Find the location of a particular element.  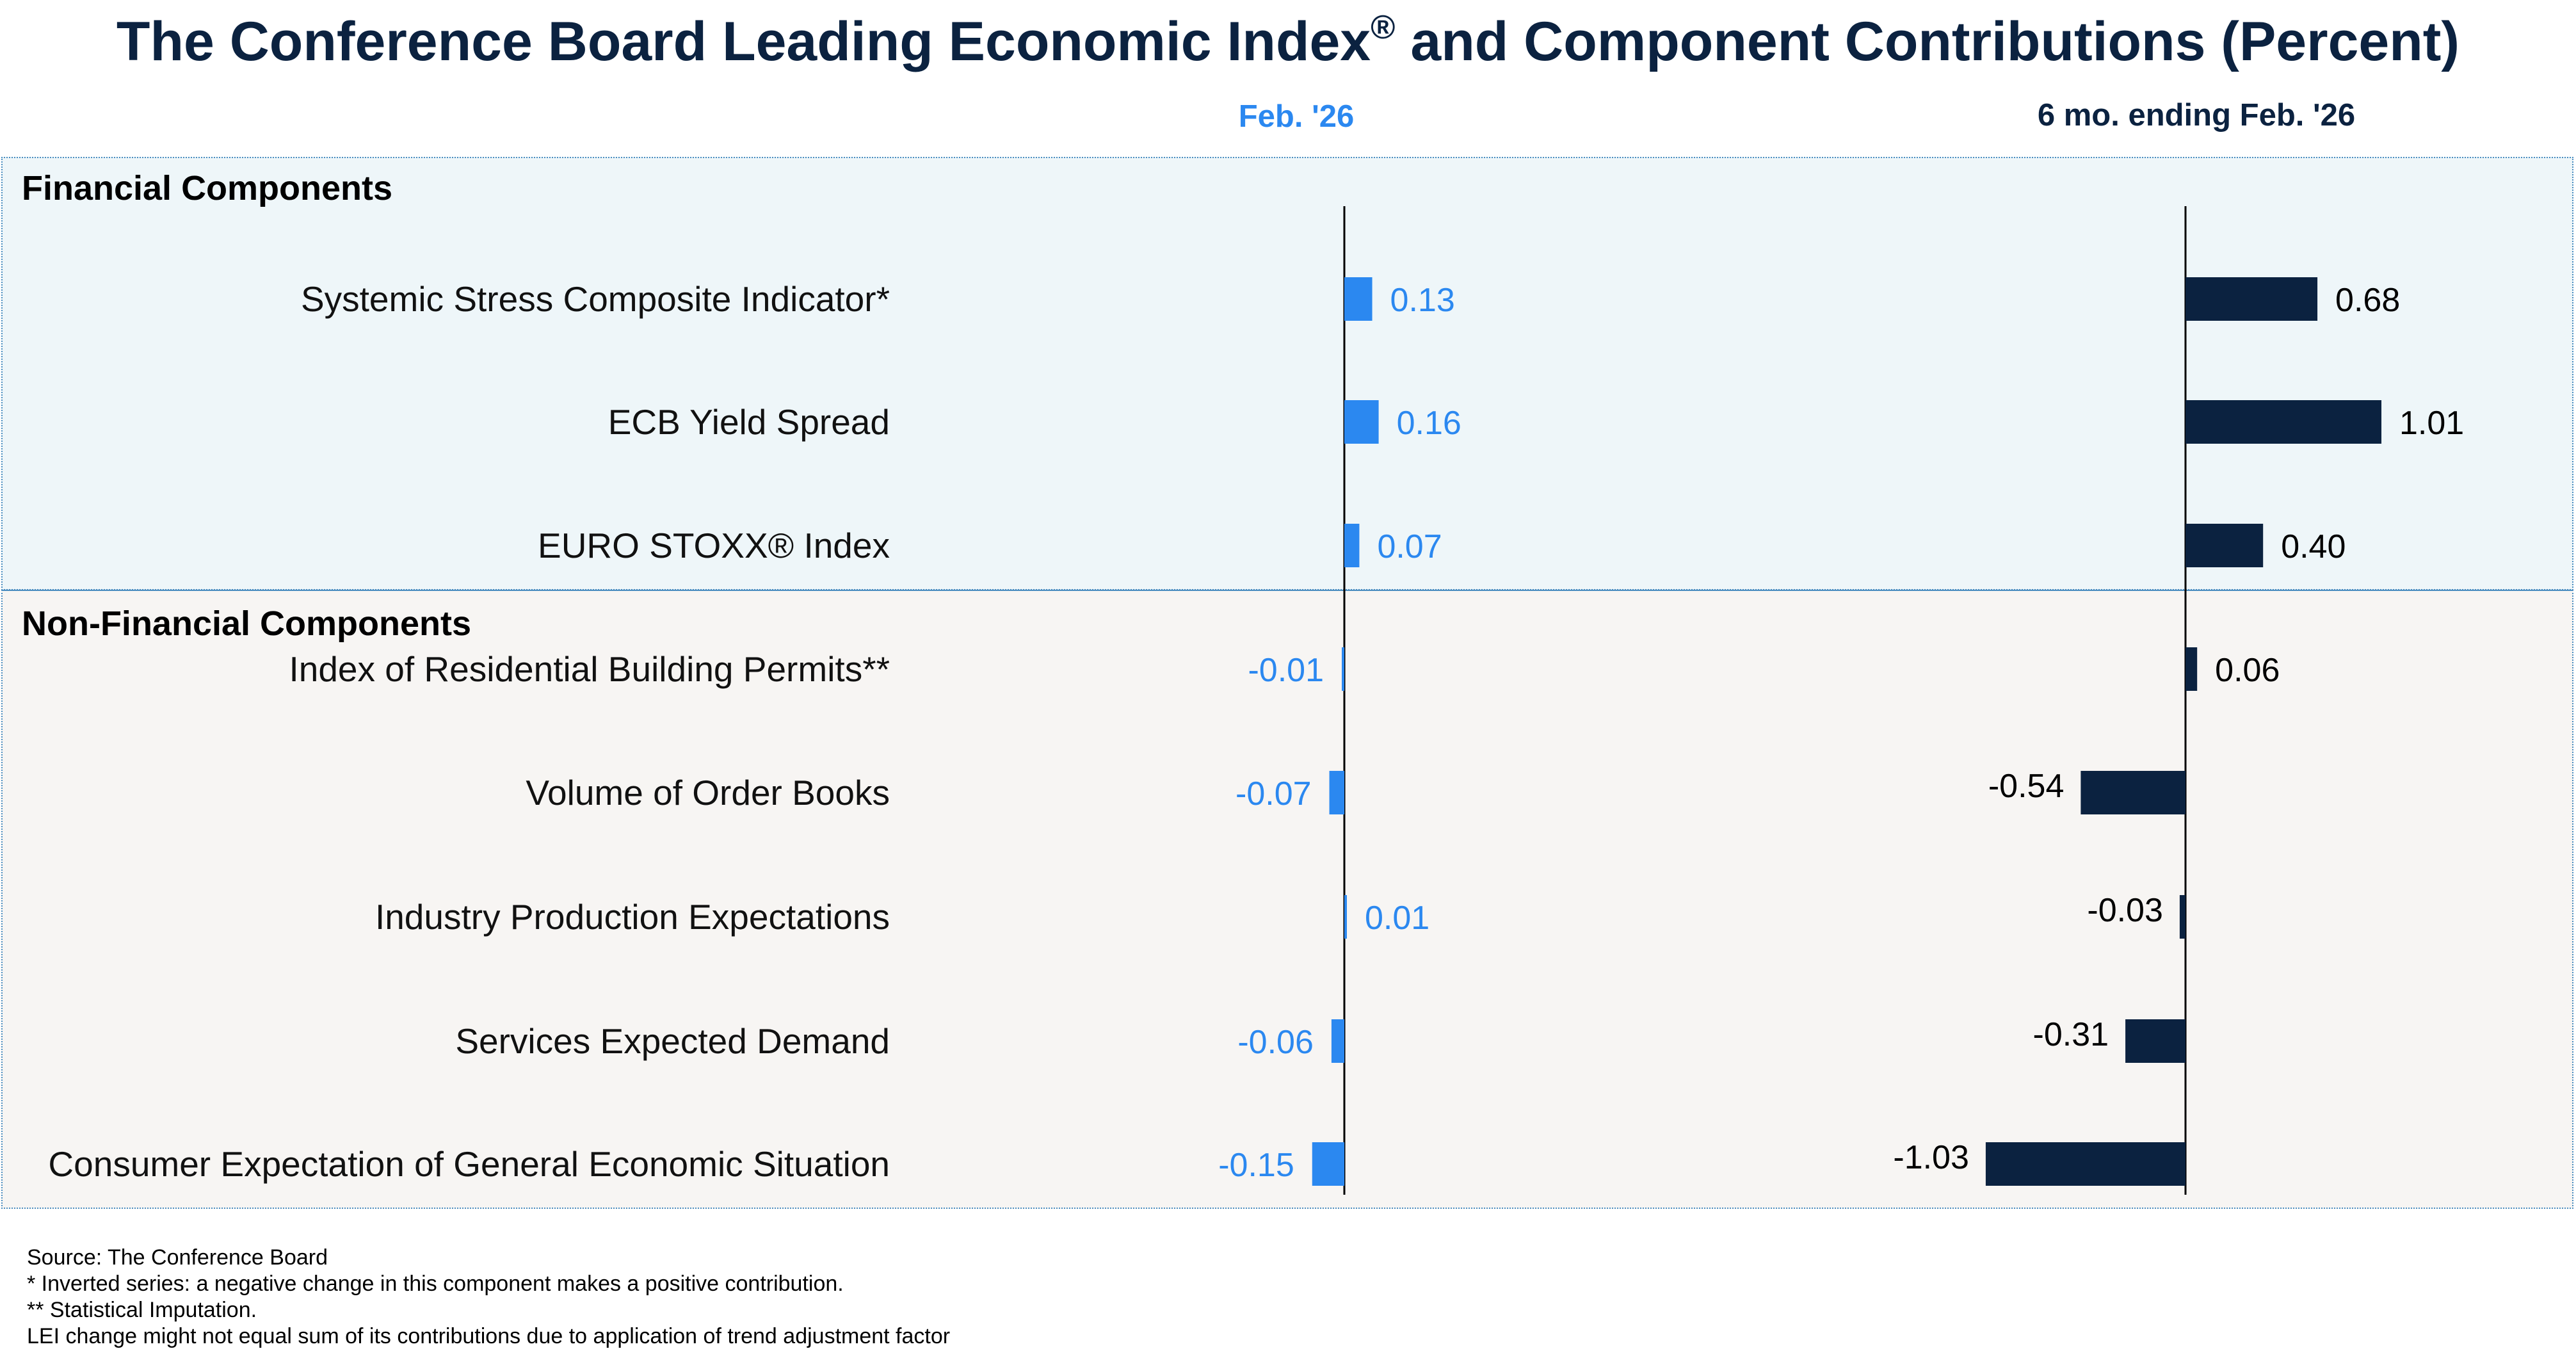

value-label: -0.31 is located at coordinates (2071, 1034).